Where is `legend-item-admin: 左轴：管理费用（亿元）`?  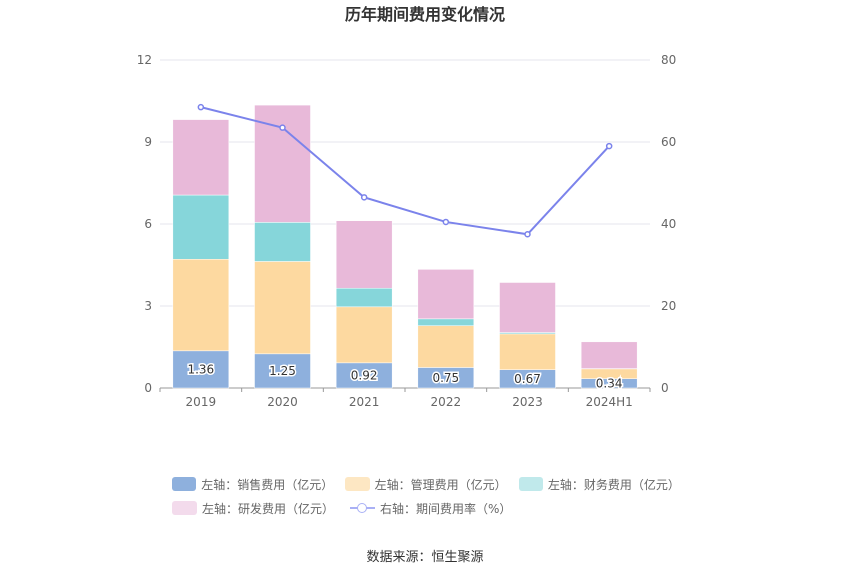 legend-item-admin: 左轴：管理费用（亿元） is located at coordinates (426, 484).